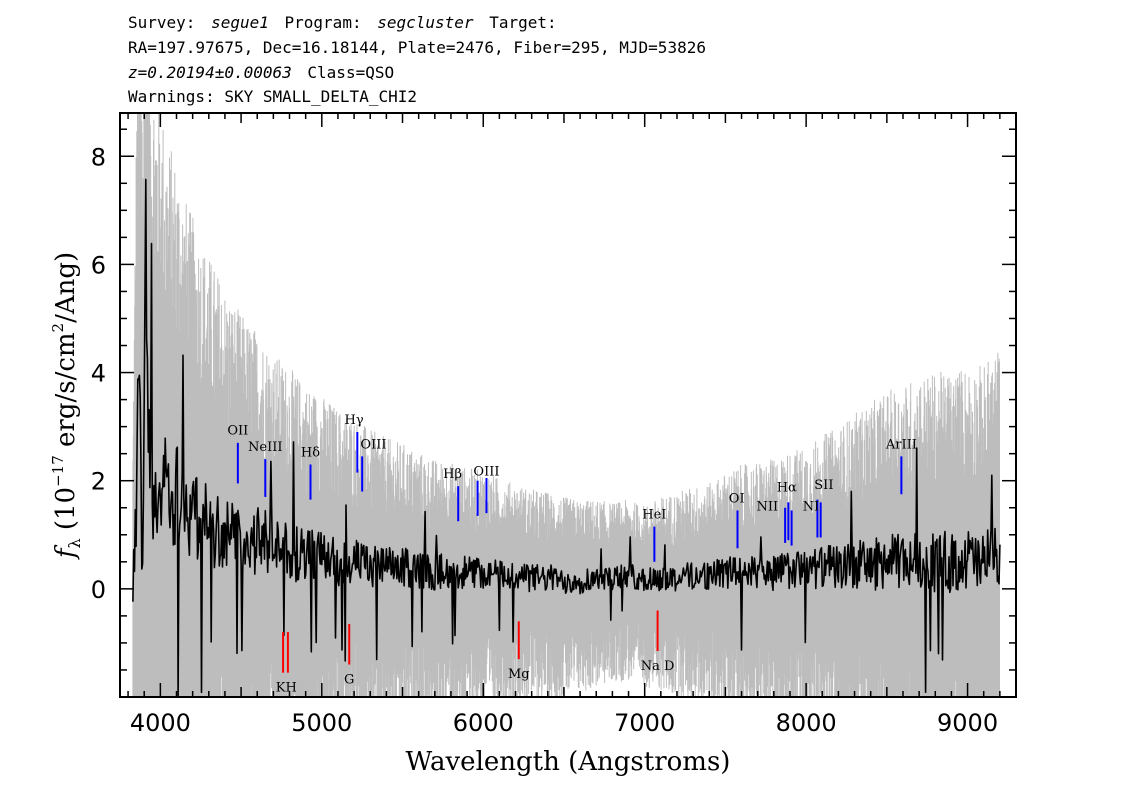 This screenshot has width=1134, height=810. What do you see at coordinates (281, 688) in the screenshot?
I see `spectral-line-label: K` at bounding box center [281, 688].